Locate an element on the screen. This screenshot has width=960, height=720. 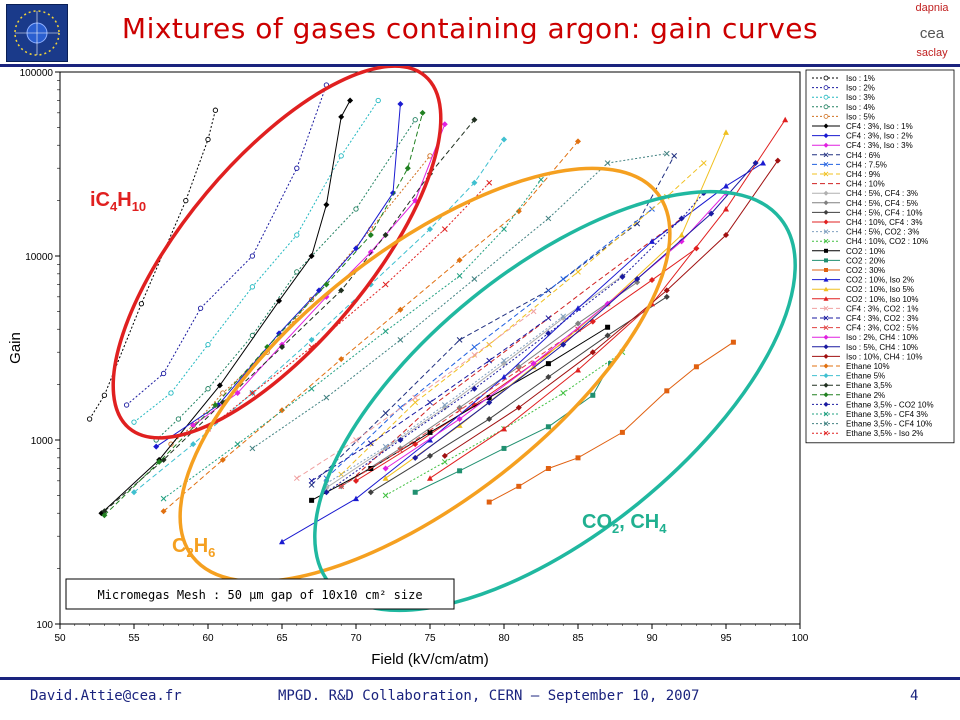
legend-label: CF4 : 3%, CO2 : 3% is located at coordinates (882, 318).